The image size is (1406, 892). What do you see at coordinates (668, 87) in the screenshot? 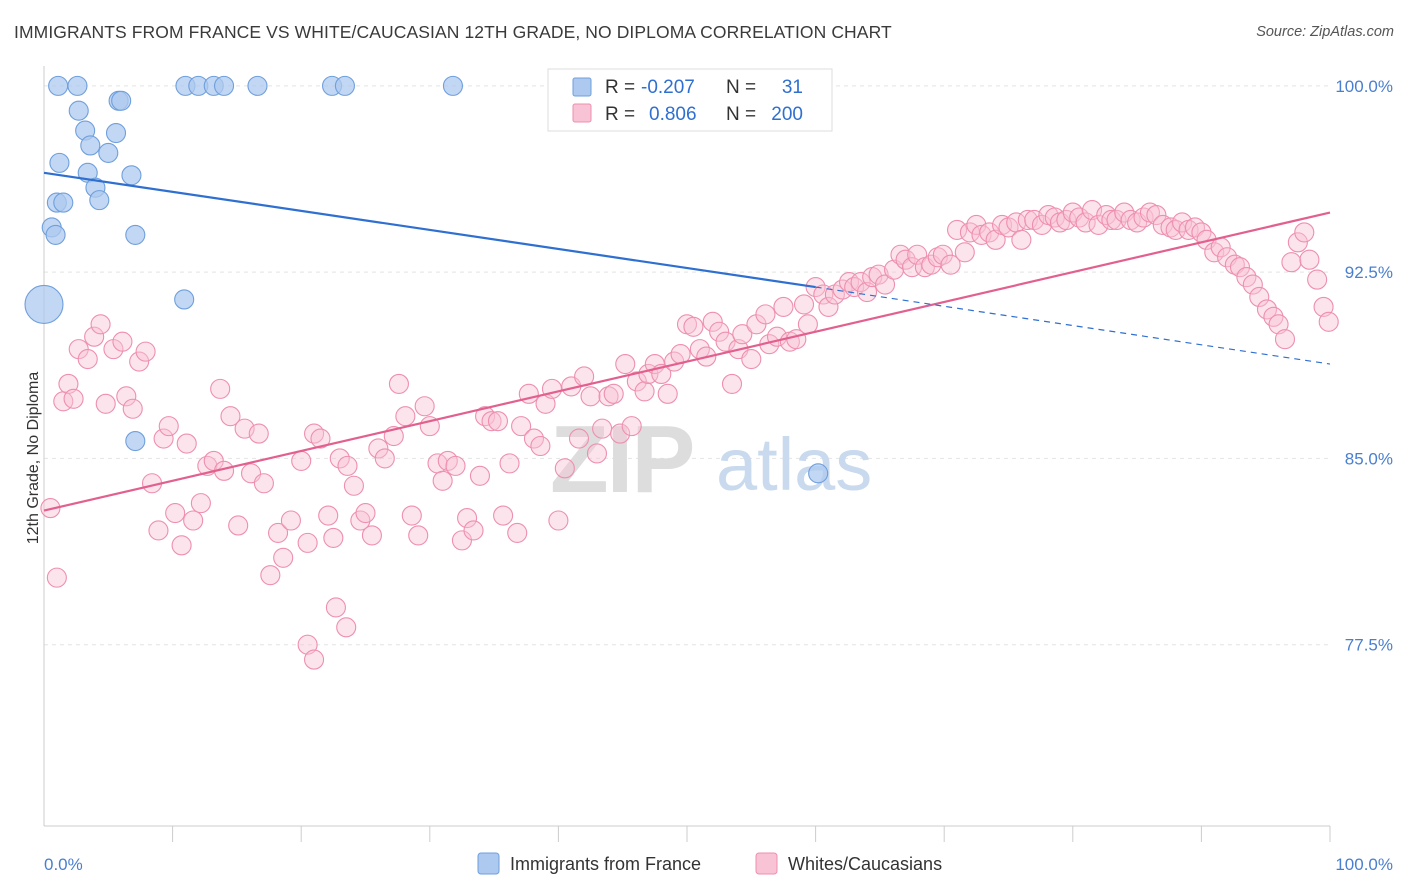
I see `legend-r-value-blue: -0.207` at bounding box center [668, 87].